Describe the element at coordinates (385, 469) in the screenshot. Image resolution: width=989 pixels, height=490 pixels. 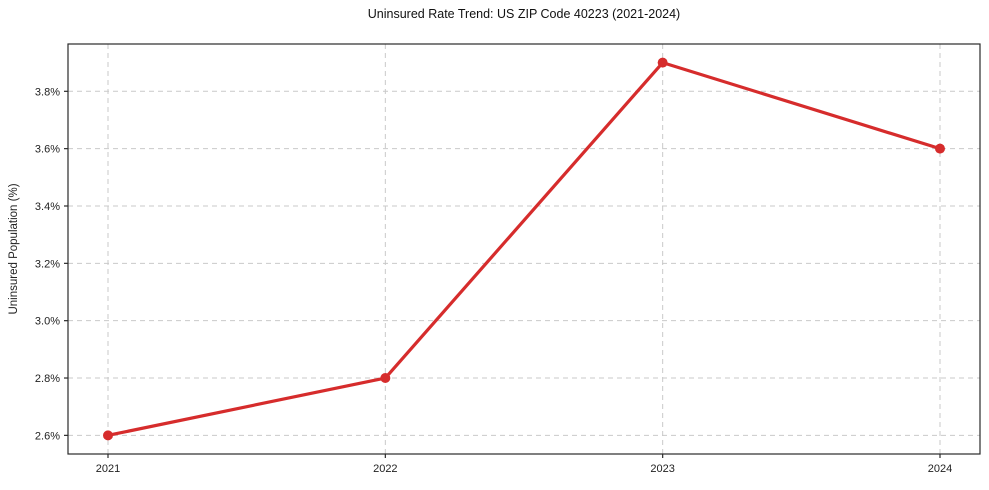
I see `x-tick-label: 2022` at that location.